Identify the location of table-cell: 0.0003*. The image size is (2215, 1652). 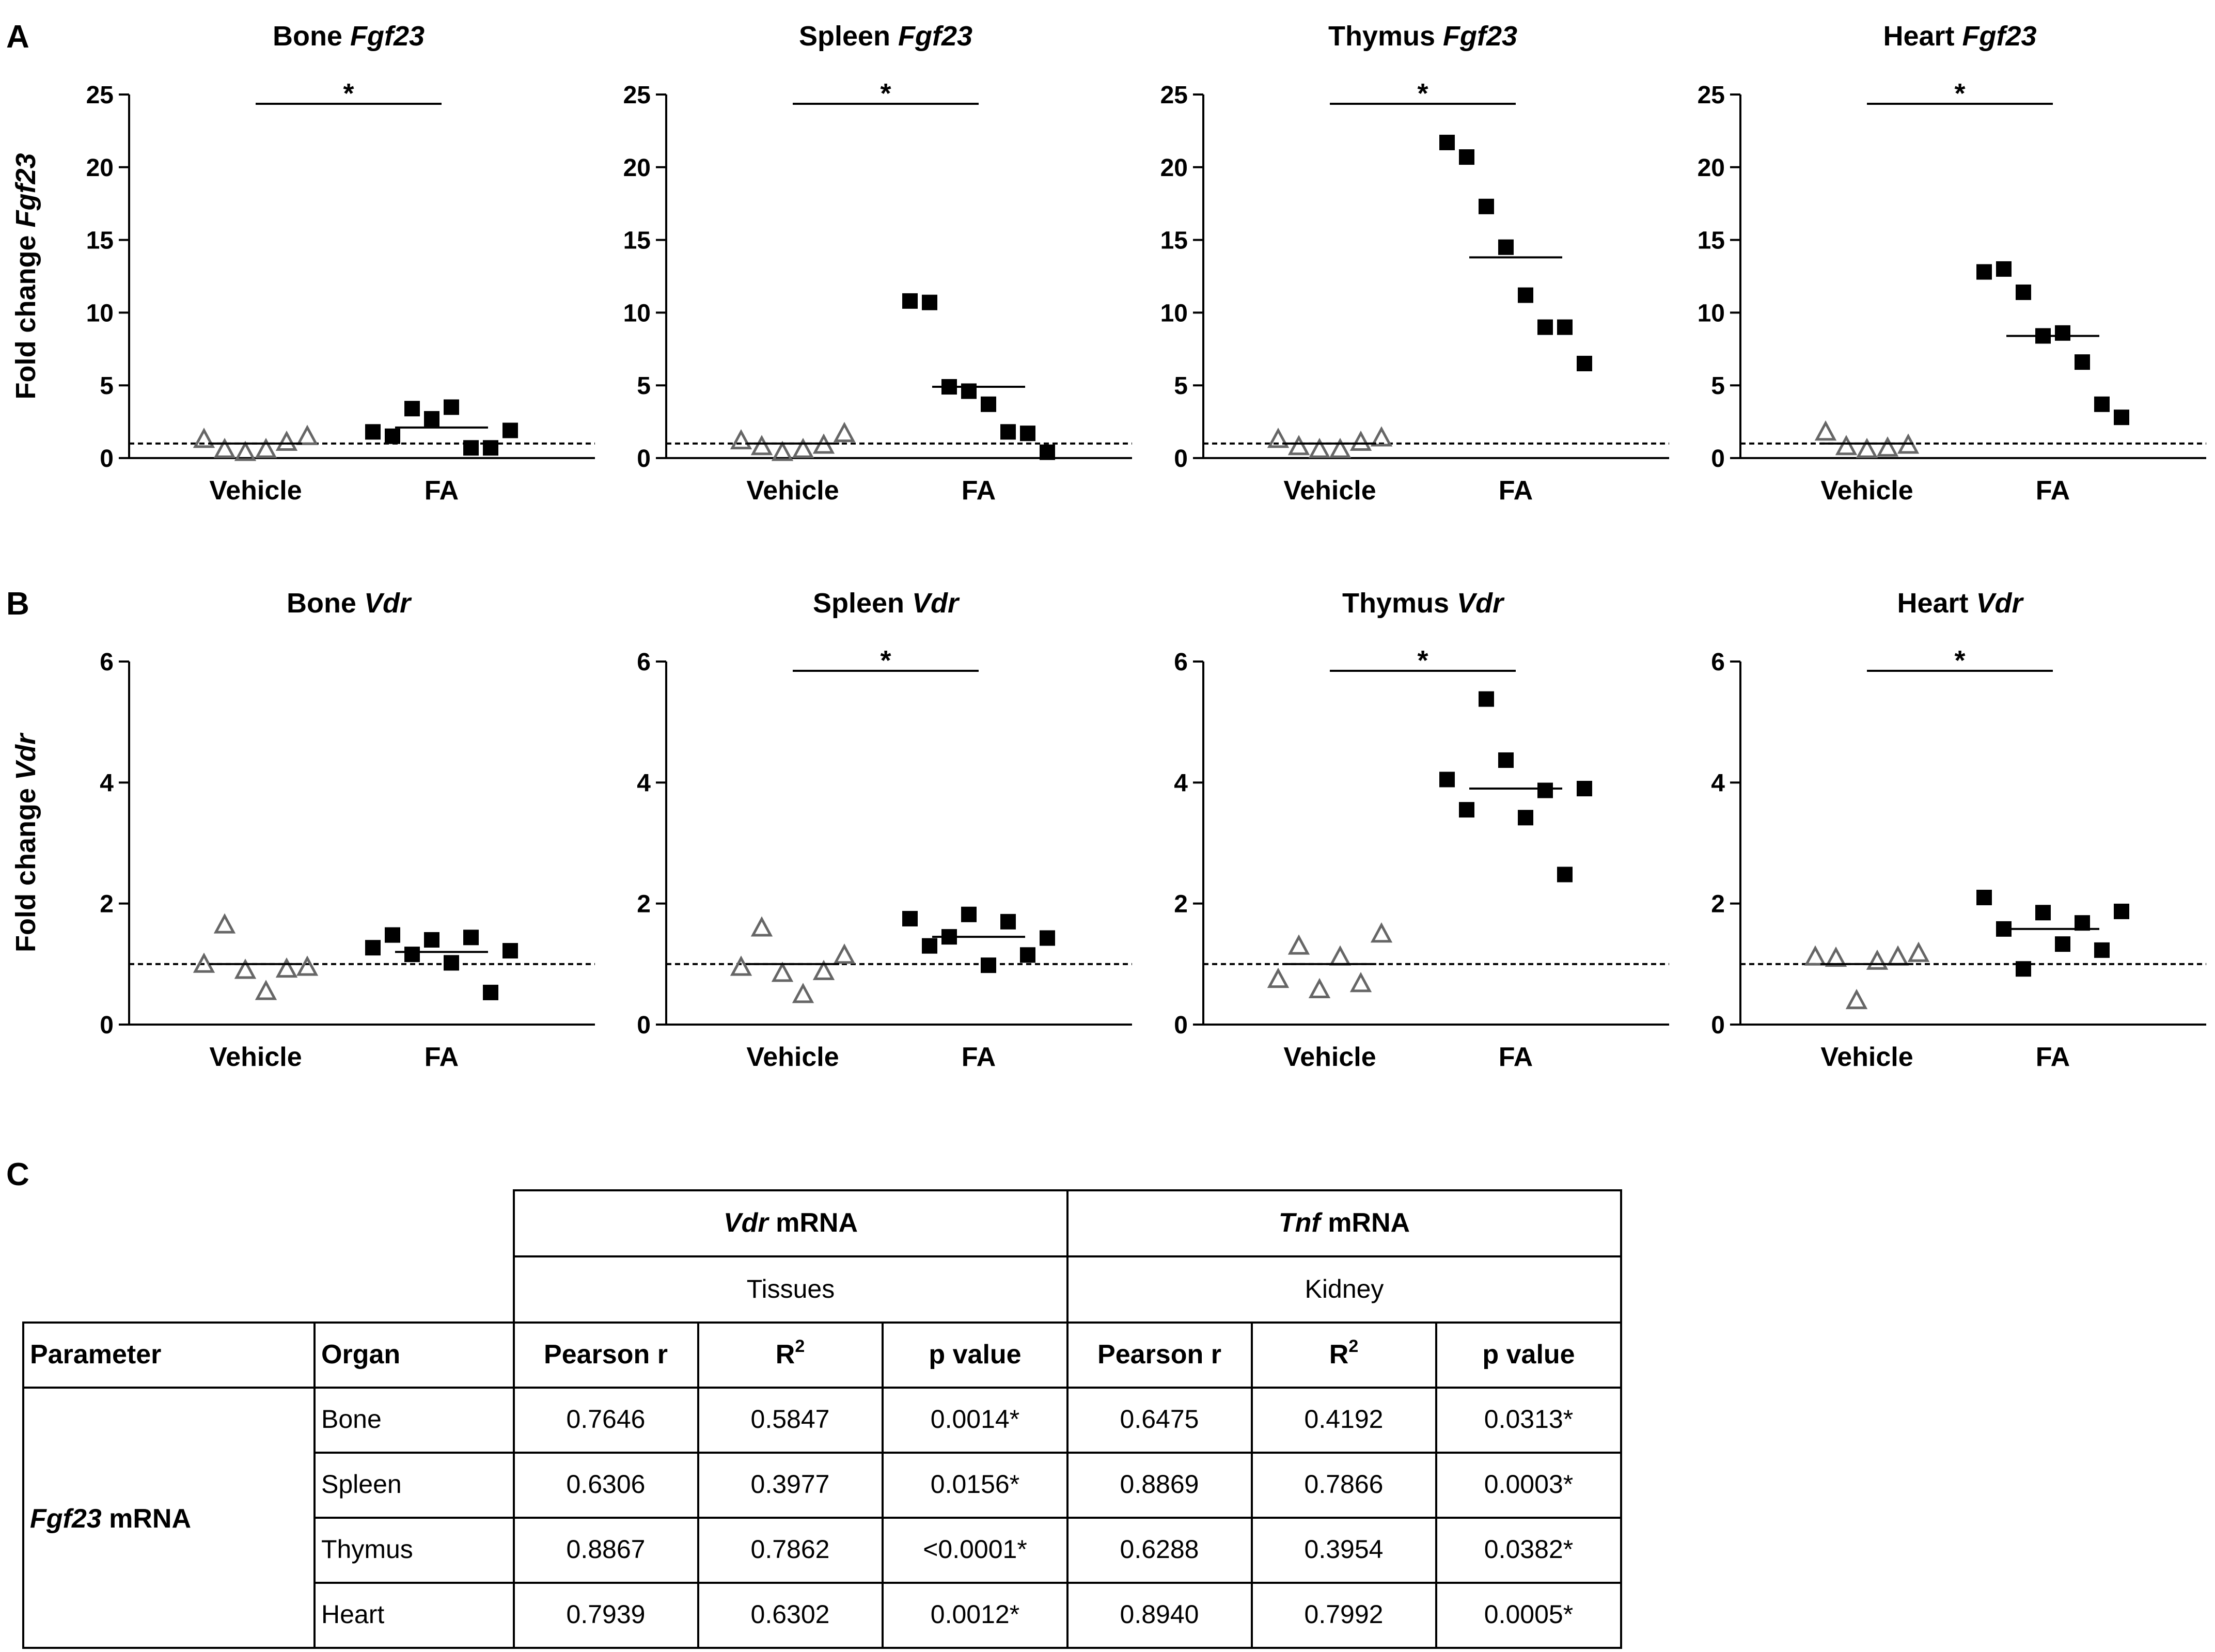
(1528, 1484).